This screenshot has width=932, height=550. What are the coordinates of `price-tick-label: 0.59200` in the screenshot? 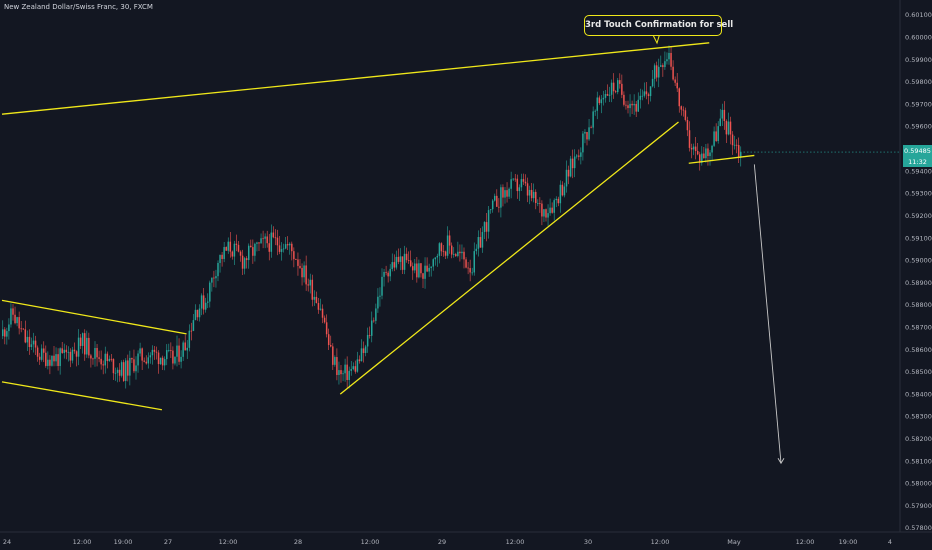 It's located at (918, 216).